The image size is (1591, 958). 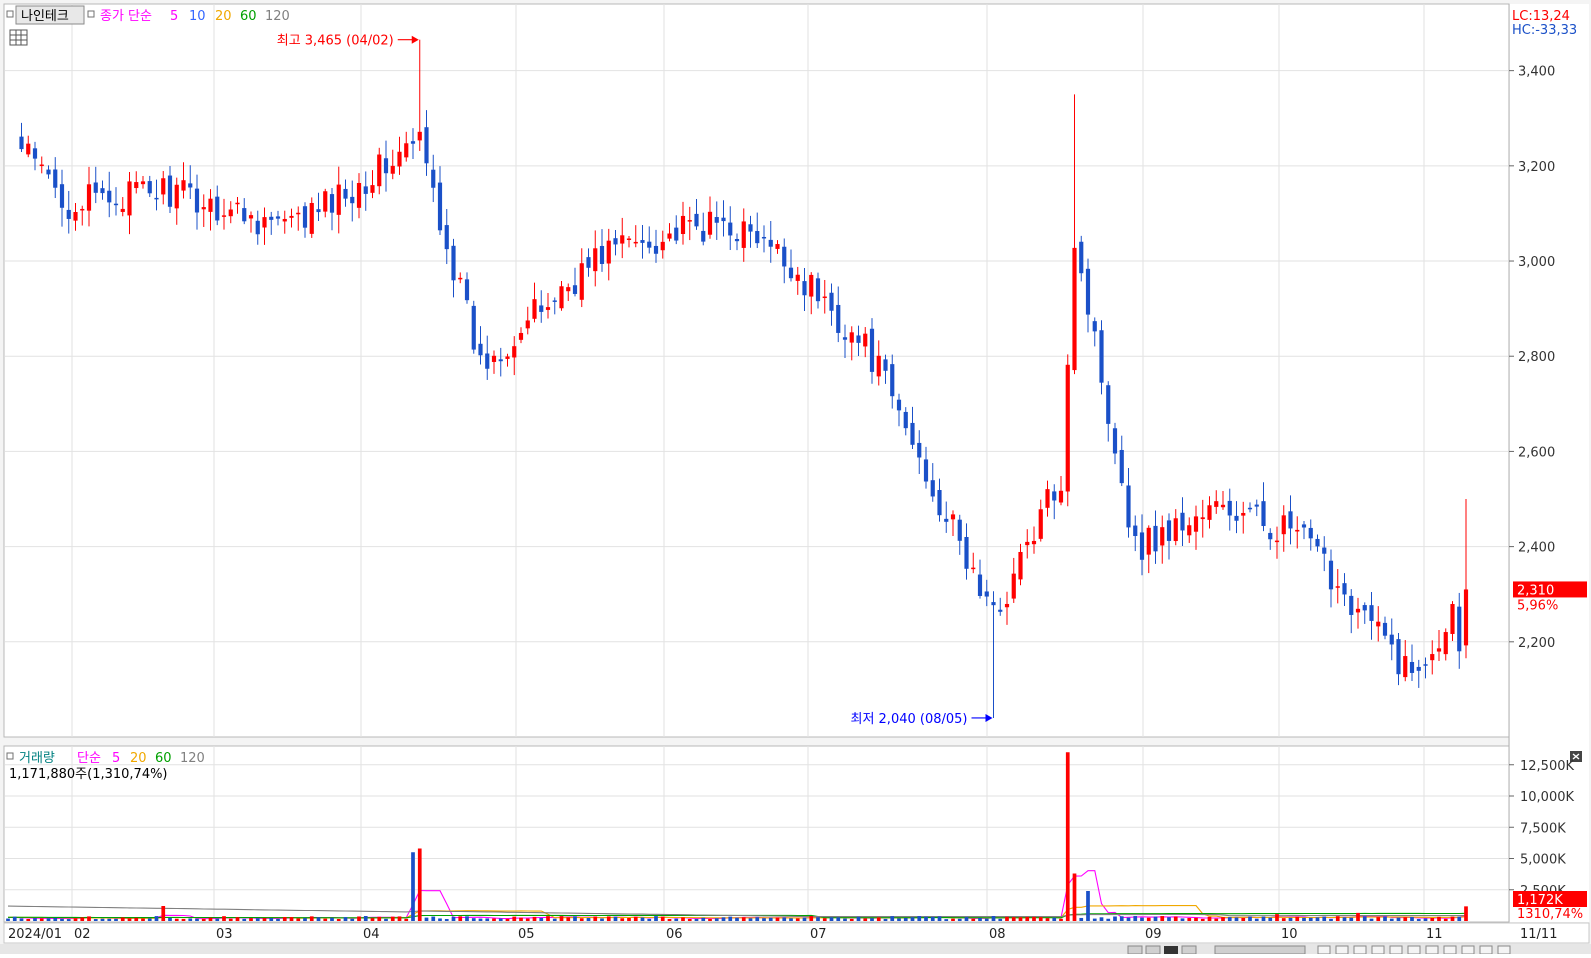 I want to click on toolbar-button, so click(x=1450, y=950).